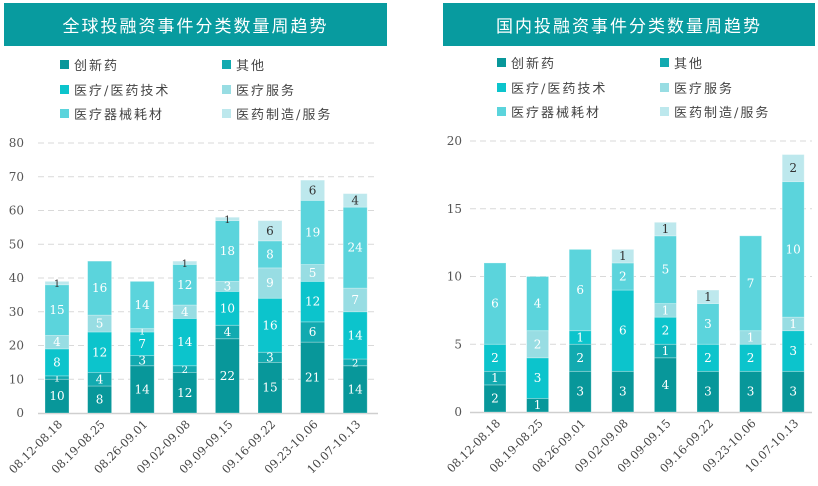 This screenshot has width=818, height=486. Describe the element at coordinates (16, 312) in the screenshot. I see `y-tick-label: 30` at that location.